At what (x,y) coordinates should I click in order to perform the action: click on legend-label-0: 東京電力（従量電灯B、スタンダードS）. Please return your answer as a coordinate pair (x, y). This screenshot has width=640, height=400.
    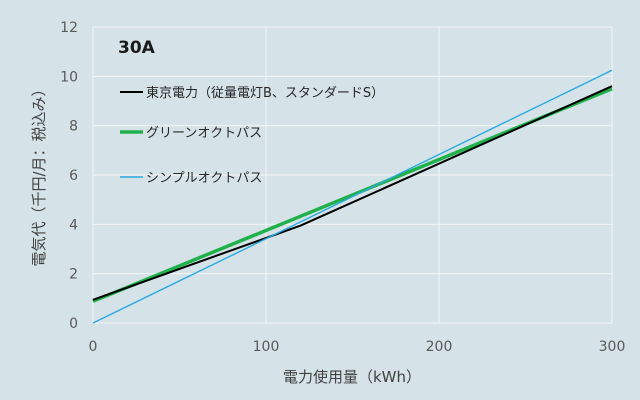
    Looking at the image, I should click on (265, 93).